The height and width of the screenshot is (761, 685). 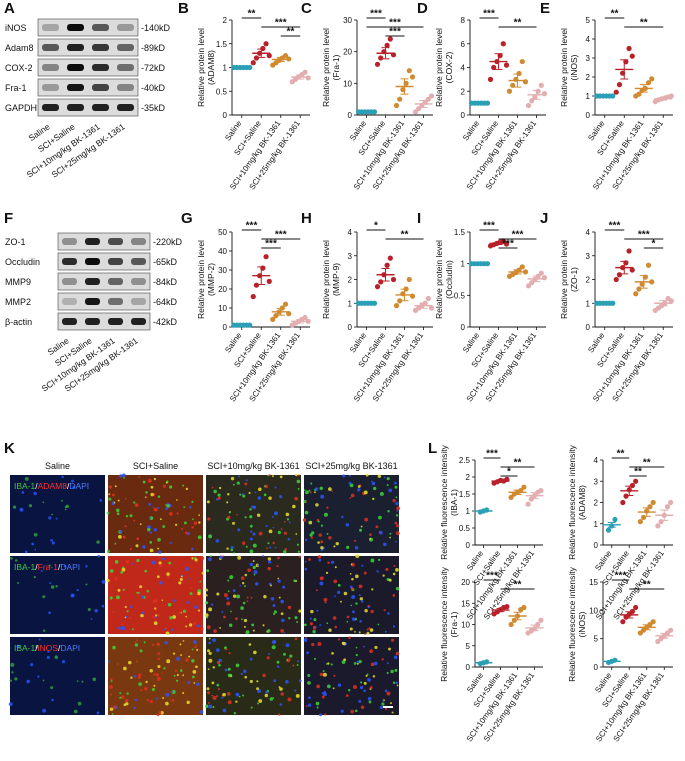 I want to click on panel-label-f: F, so click(x=9, y=218).